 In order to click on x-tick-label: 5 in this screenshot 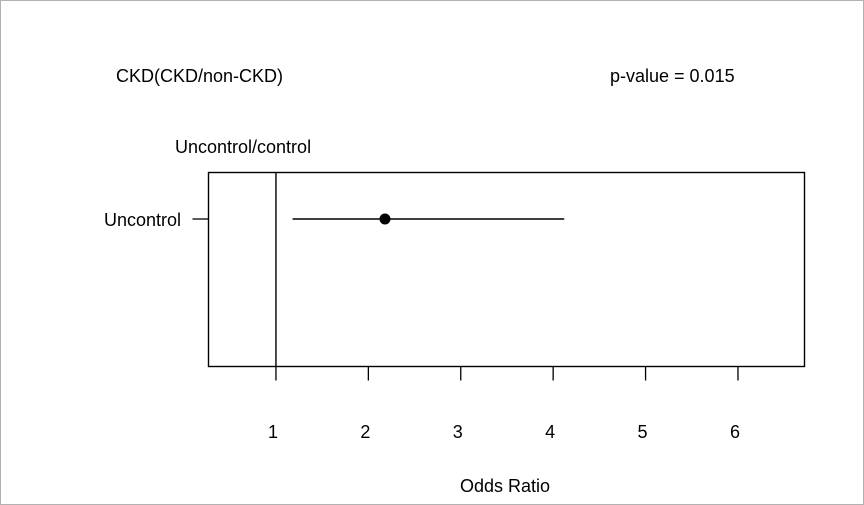, I will do `click(643, 432)`.